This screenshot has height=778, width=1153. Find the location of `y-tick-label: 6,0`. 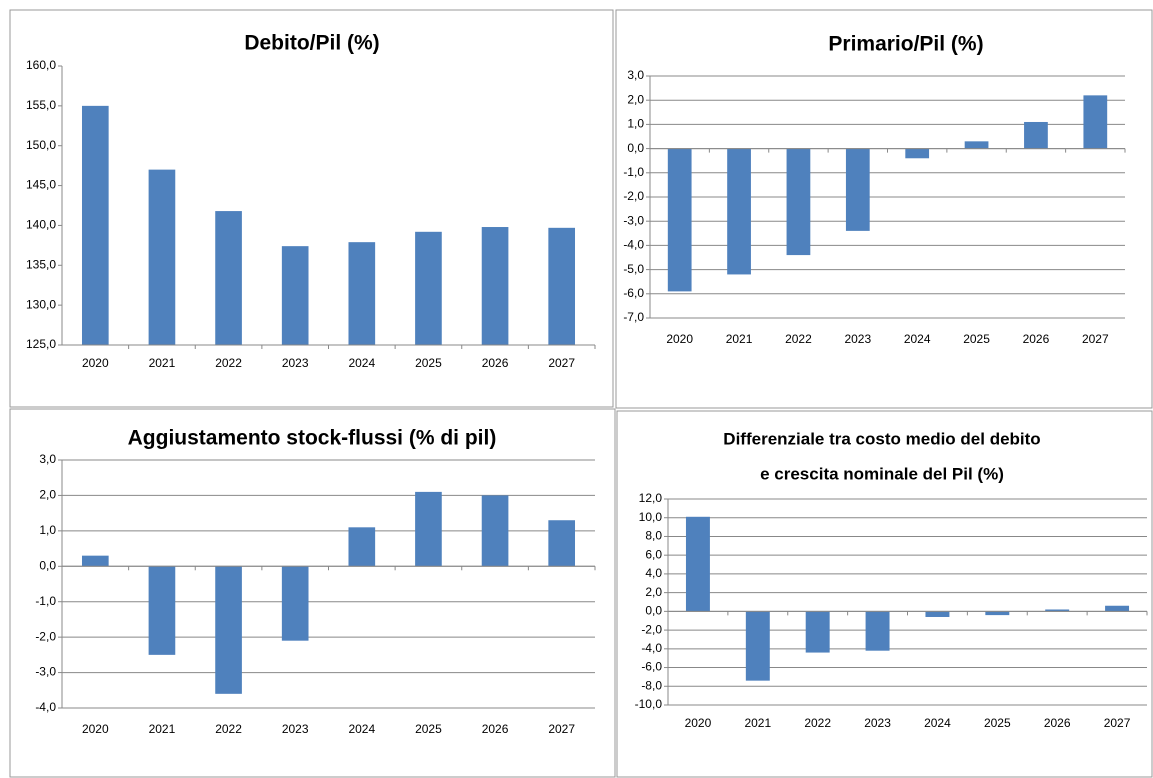

y-tick-label: 6,0 is located at coordinates (653, 554).